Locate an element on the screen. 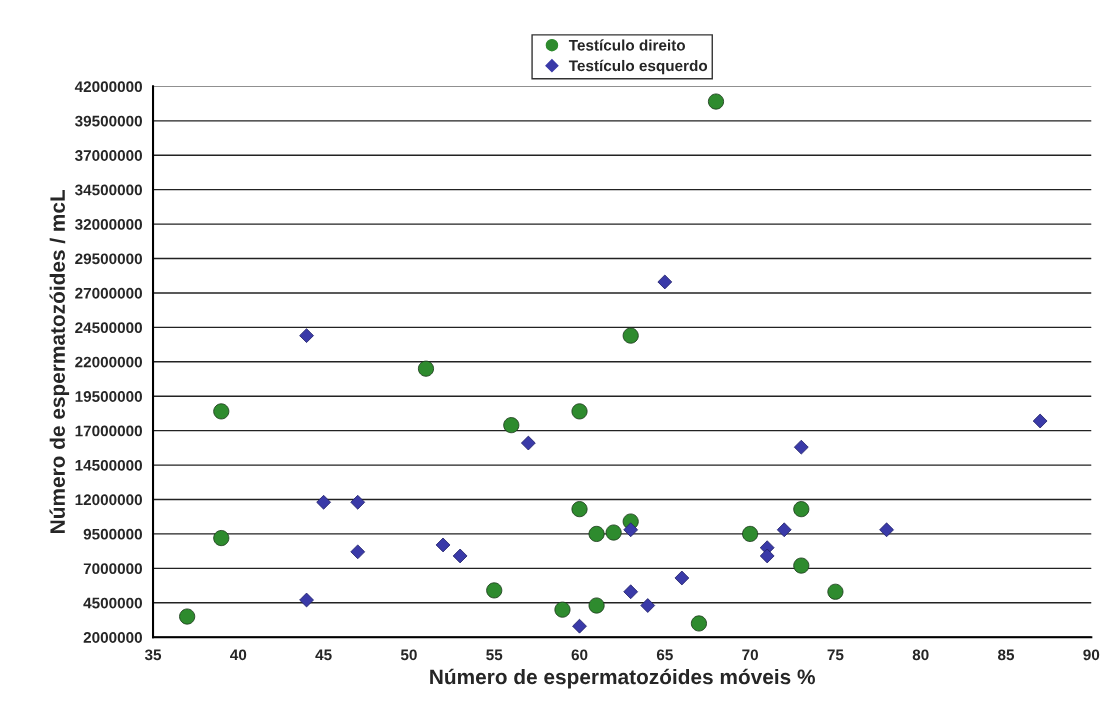 The image size is (1117, 720). x-tick-label: 35 is located at coordinates (153, 655).